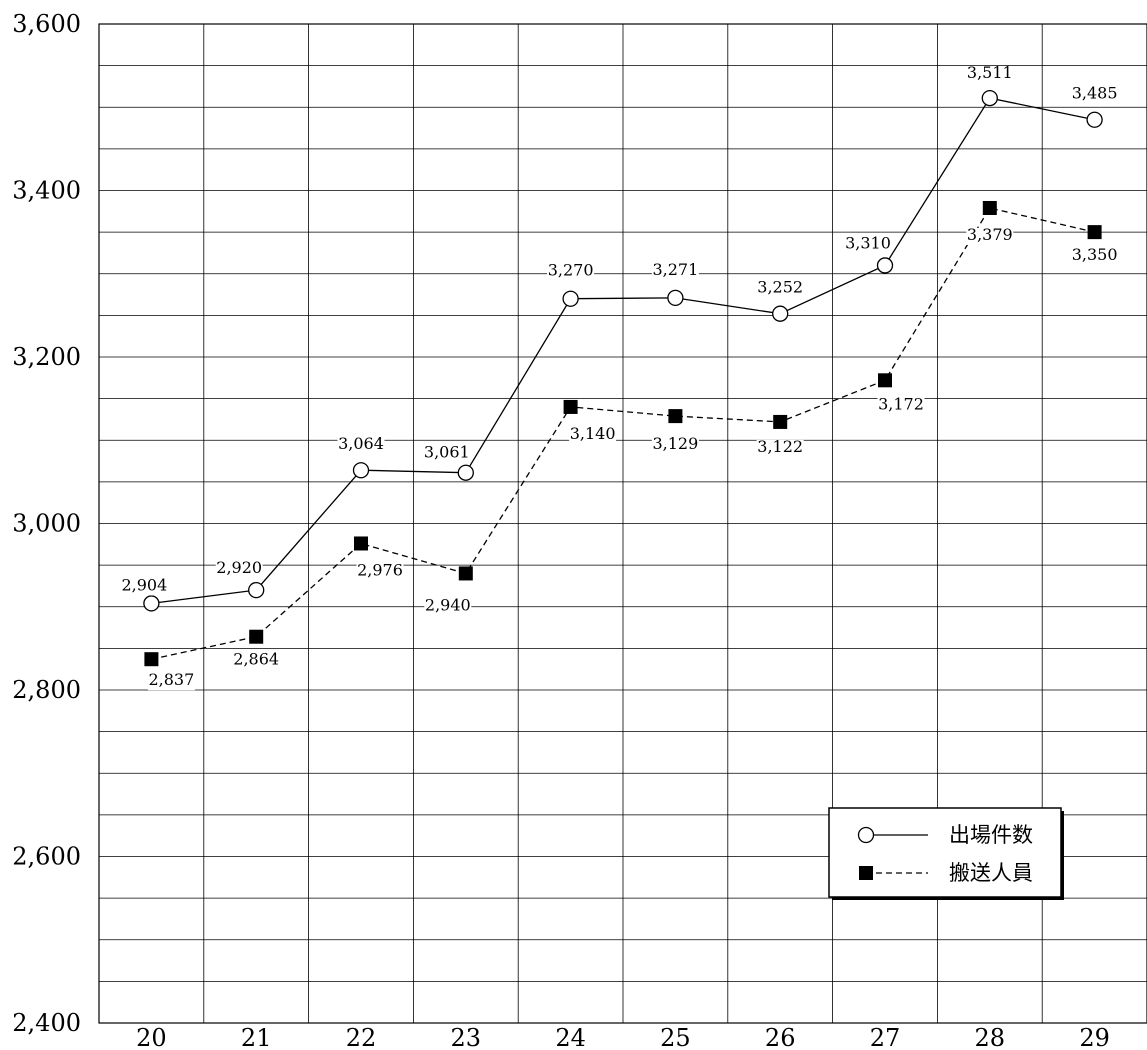 This screenshot has height=1050, width=1147. I want to click on x-tick-label: 26, so click(780, 1037).